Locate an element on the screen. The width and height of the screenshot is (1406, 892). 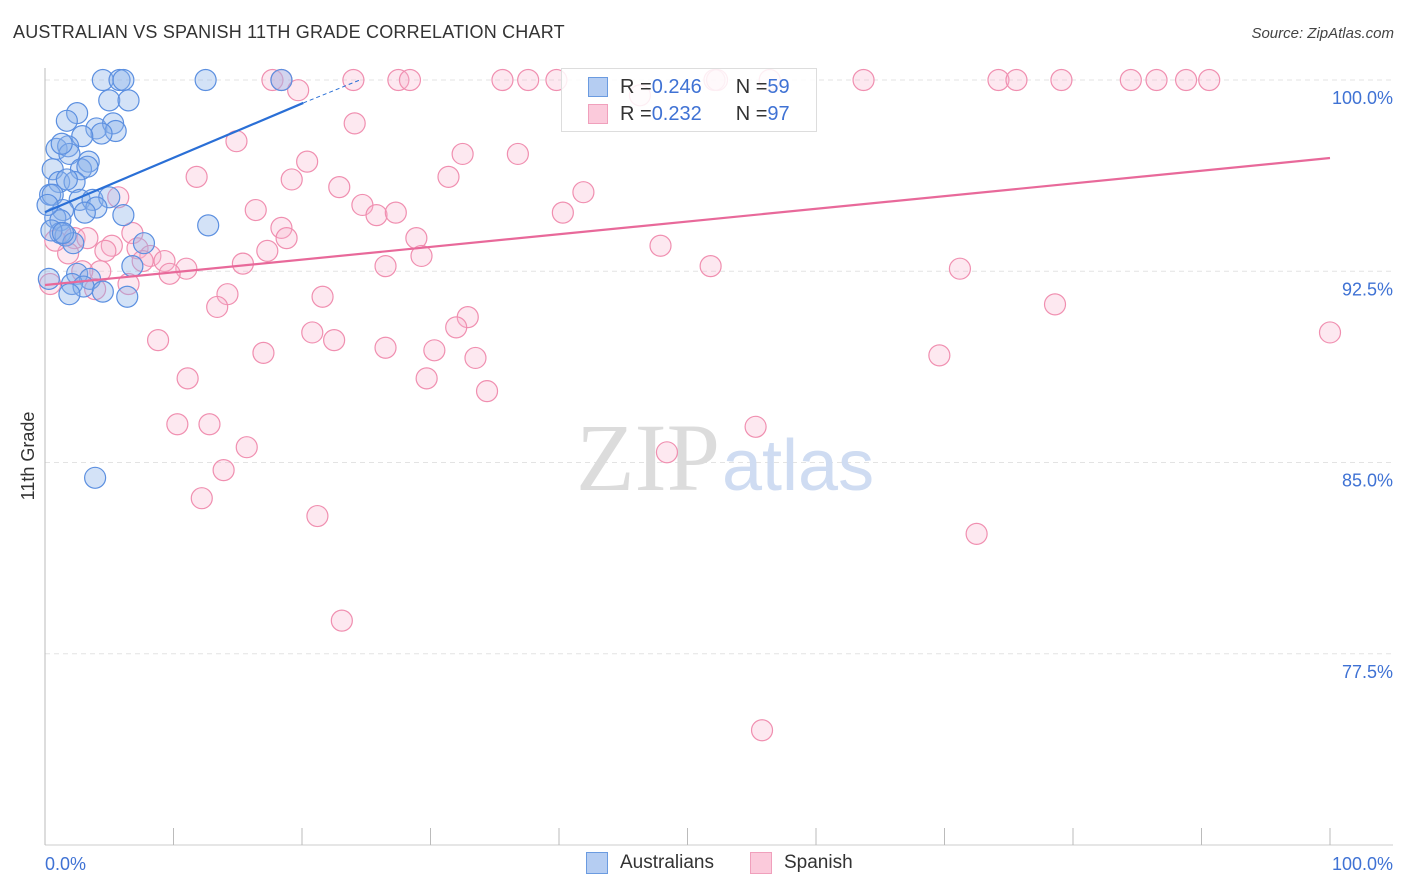
spanish-swatch is located at coordinates (598, 114).